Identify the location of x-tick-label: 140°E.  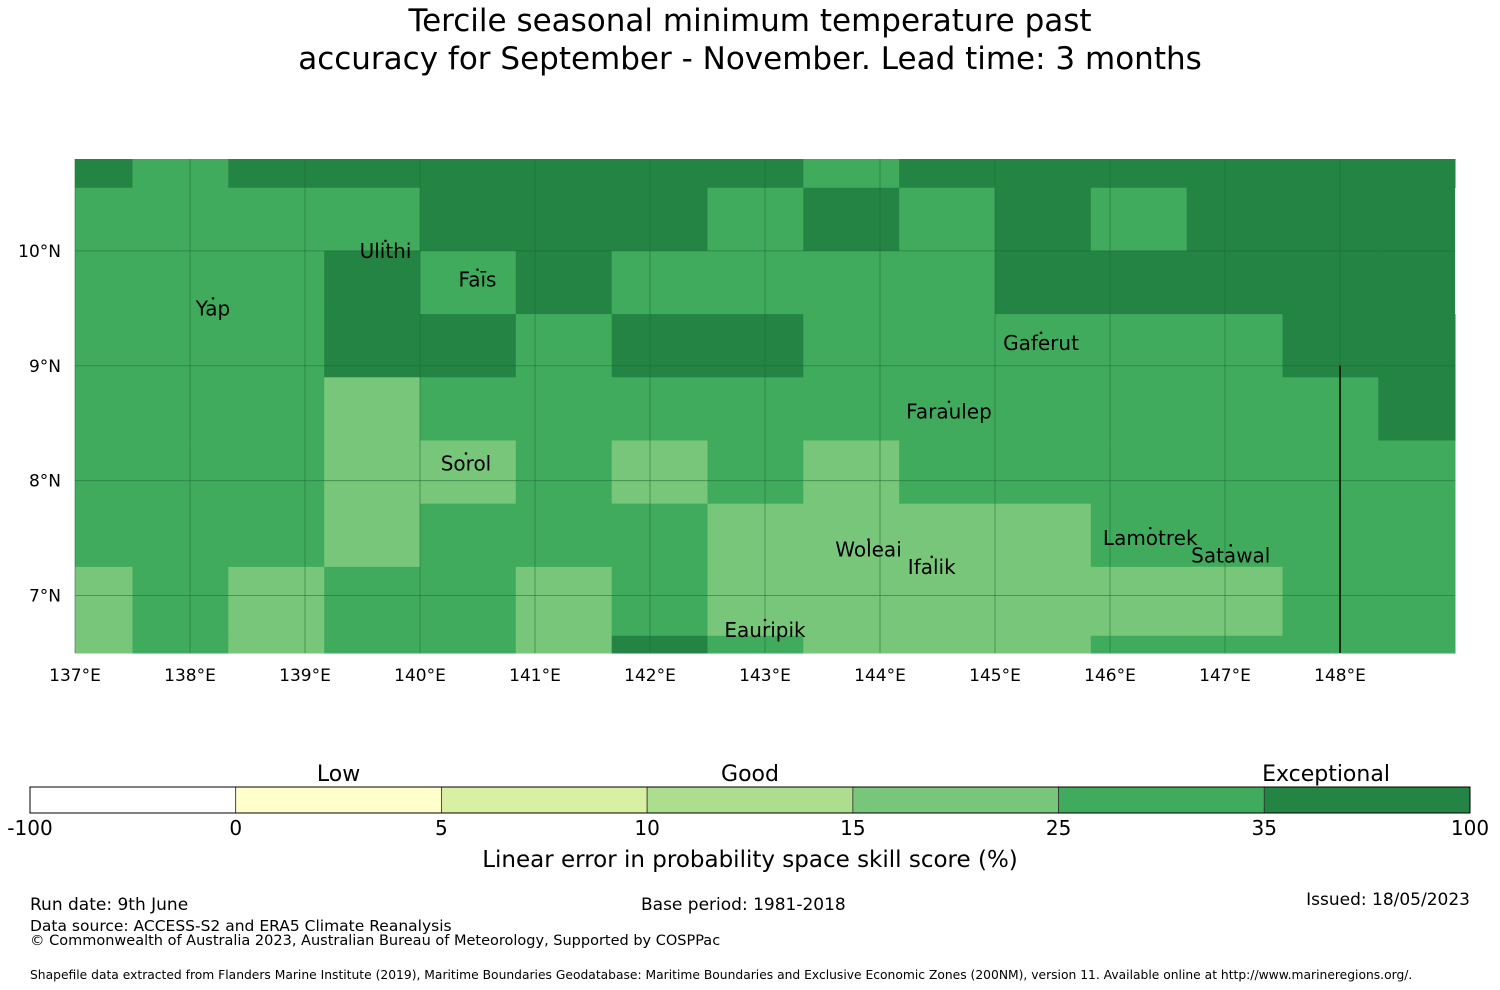
(420, 676).